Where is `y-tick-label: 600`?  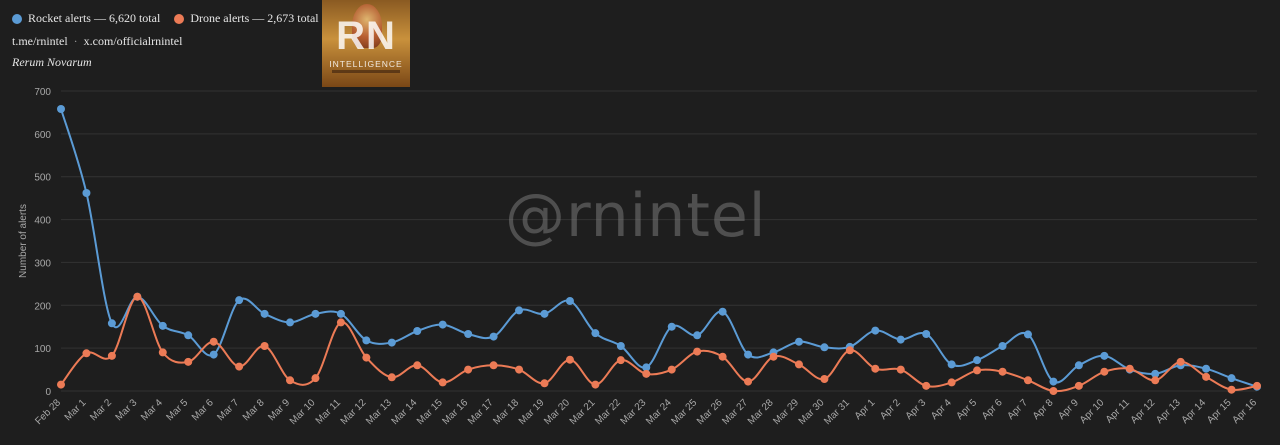
y-tick-label: 600 is located at coordinates (42, 135).